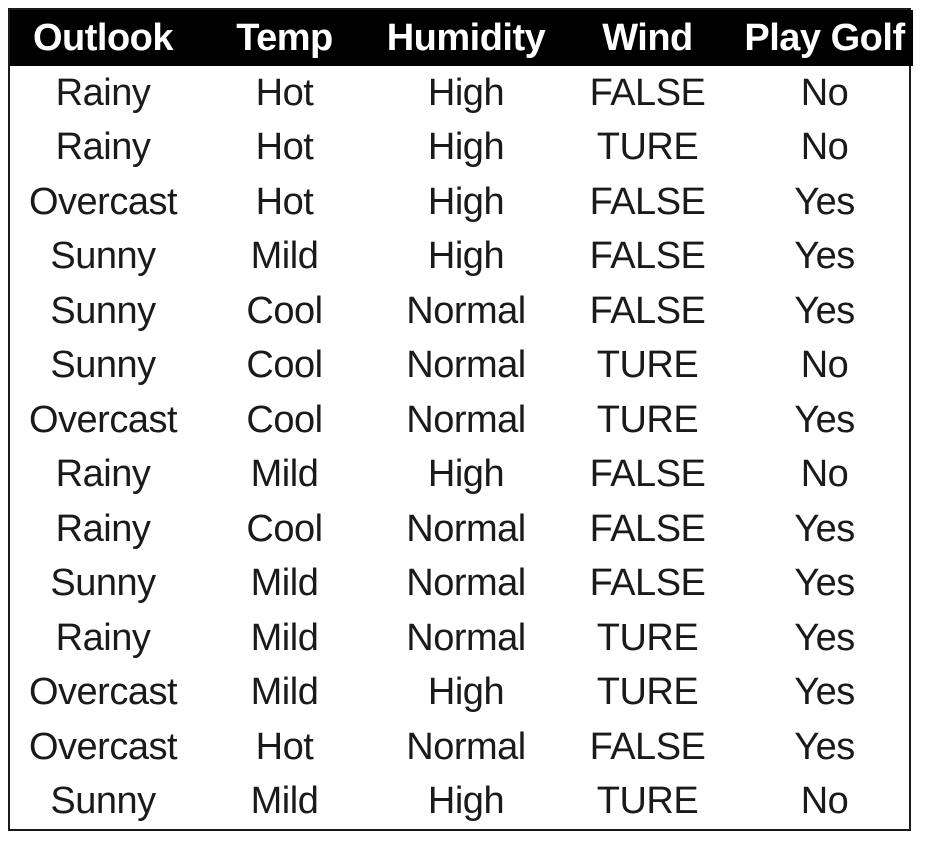 The image size is (927, 841). I want to click on header-humidity: Humidity, so click(466, 37).